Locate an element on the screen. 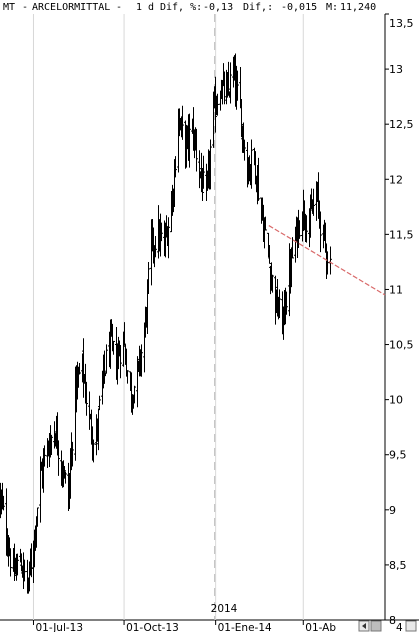 This screenshot has height=632, width=419. x-tick-label: 01-Jul-13 is located at coordinates (59, 627).